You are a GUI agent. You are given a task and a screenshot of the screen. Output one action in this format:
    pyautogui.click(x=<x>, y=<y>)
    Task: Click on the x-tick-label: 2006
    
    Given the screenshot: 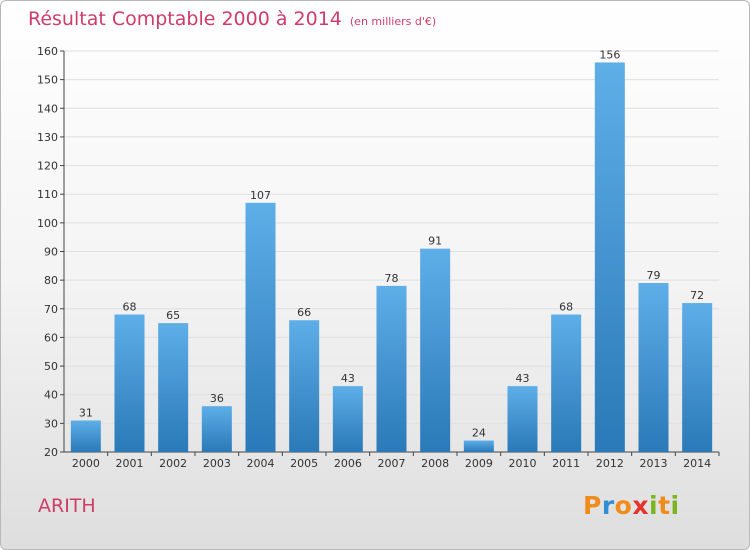 What is the action you would take?
    pyautogui.click(x=348, y=463)
    